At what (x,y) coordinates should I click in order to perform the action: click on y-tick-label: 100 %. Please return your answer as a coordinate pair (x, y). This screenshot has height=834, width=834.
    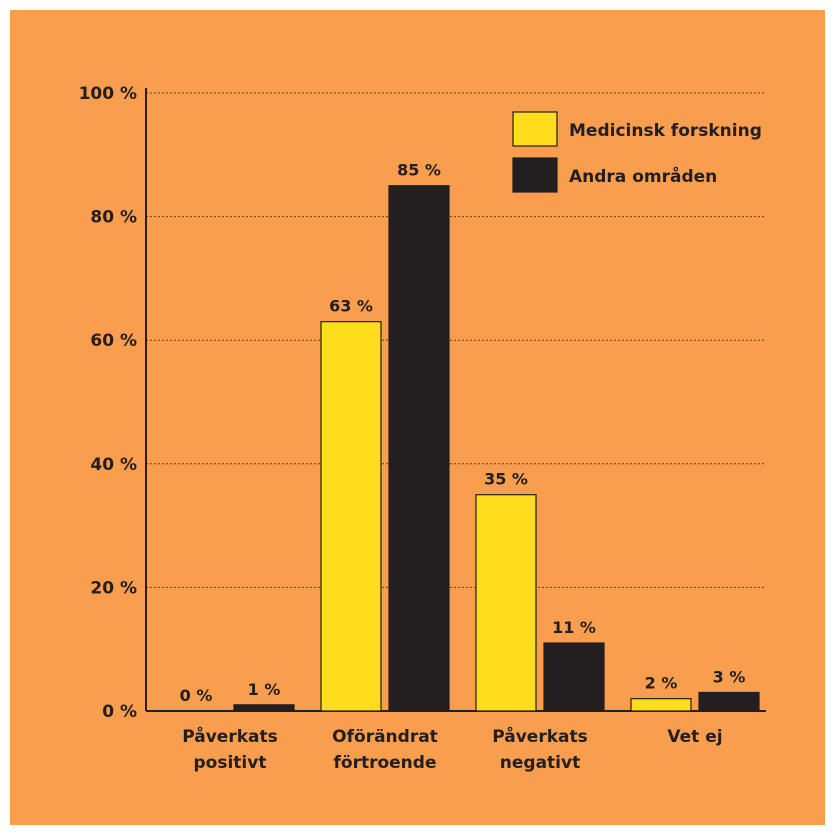
    Looking at the image, I should click on (108, 94).